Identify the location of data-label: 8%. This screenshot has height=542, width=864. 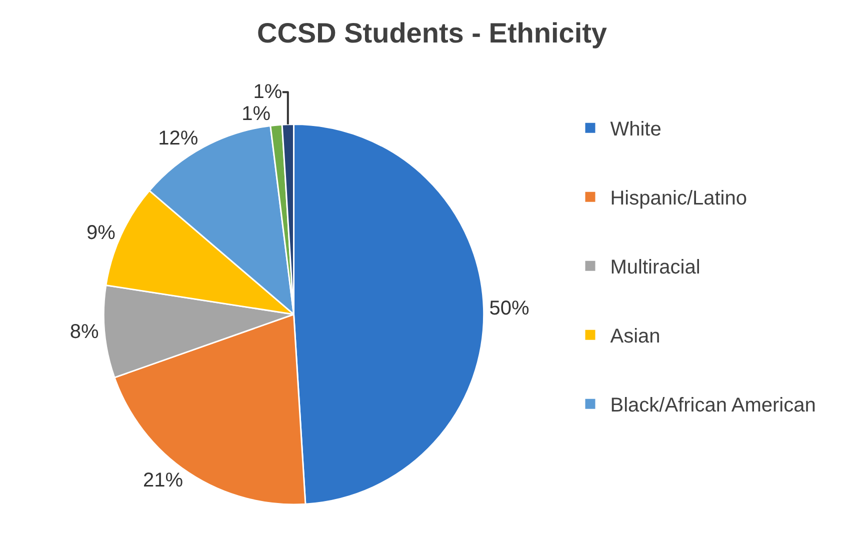
(84, 331).